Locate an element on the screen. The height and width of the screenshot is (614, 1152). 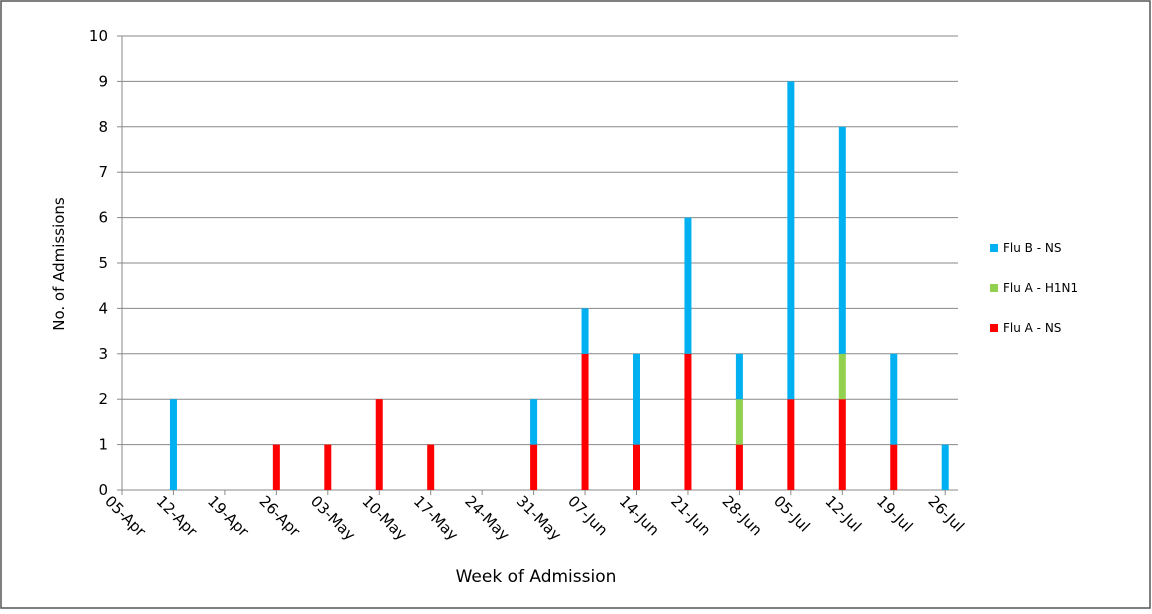
y-tick-label: 8 is located at coordinates (103, 127).